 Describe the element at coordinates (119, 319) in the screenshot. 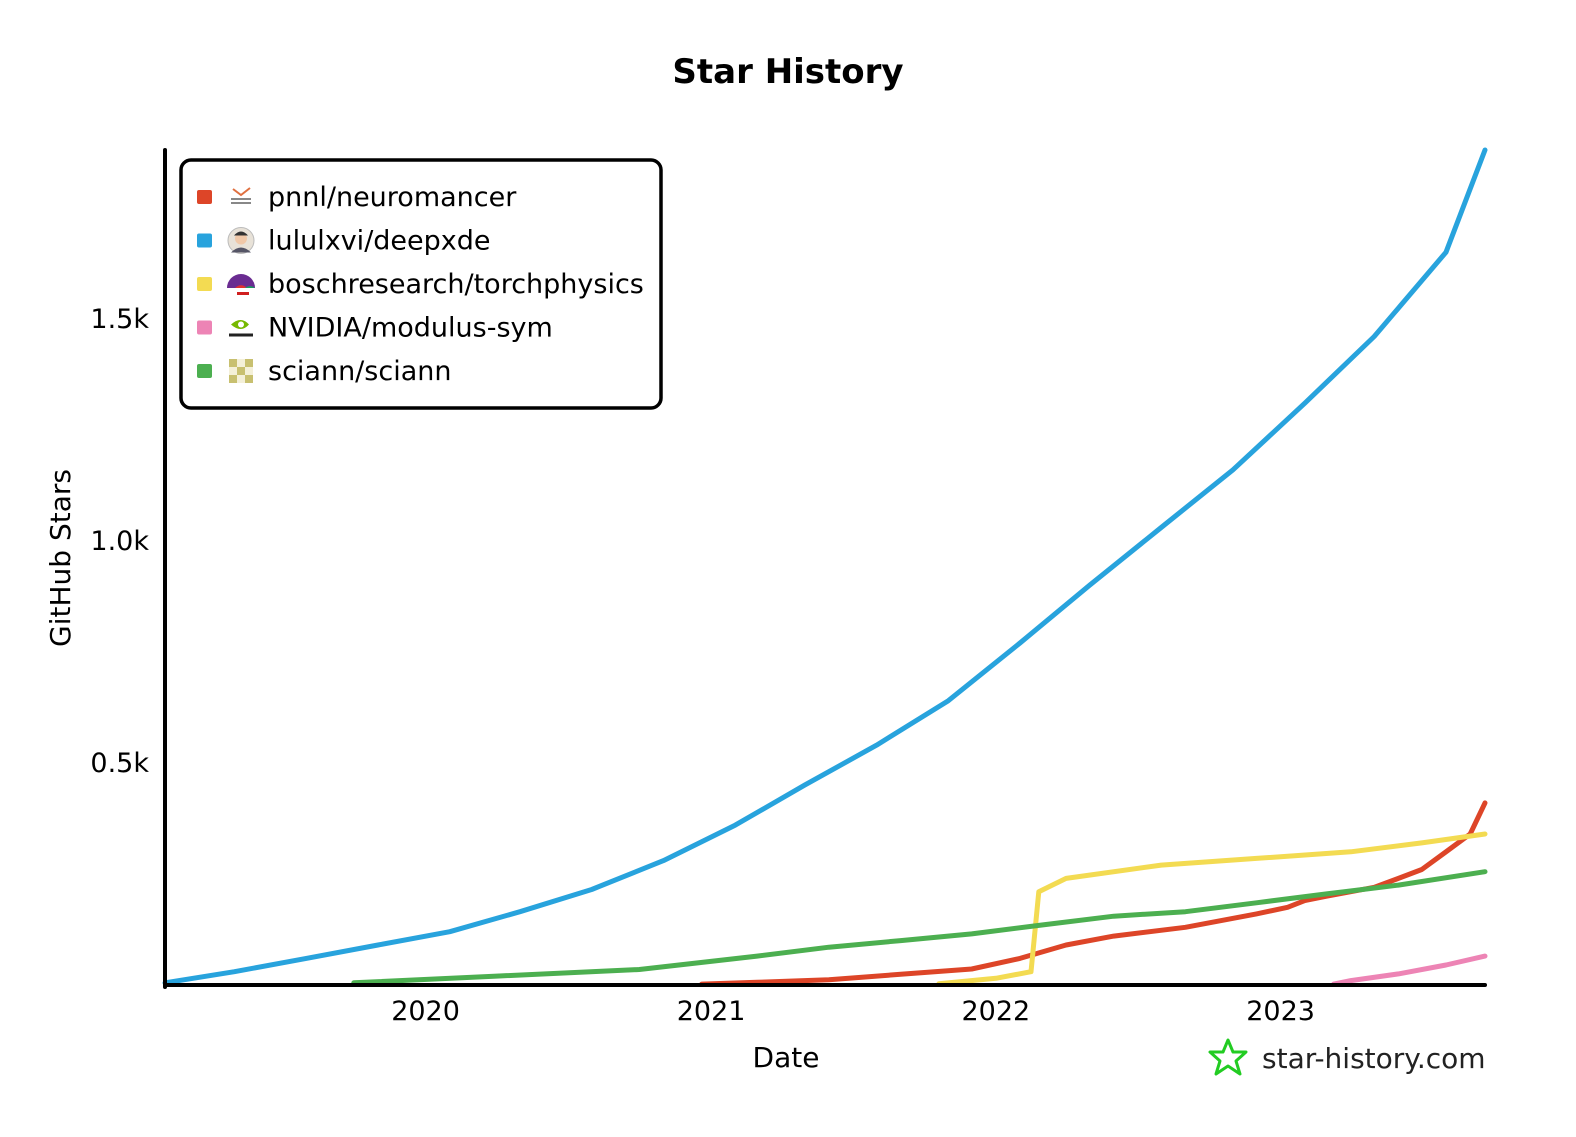

I see `y-tick-label: 1.5k` at that location.